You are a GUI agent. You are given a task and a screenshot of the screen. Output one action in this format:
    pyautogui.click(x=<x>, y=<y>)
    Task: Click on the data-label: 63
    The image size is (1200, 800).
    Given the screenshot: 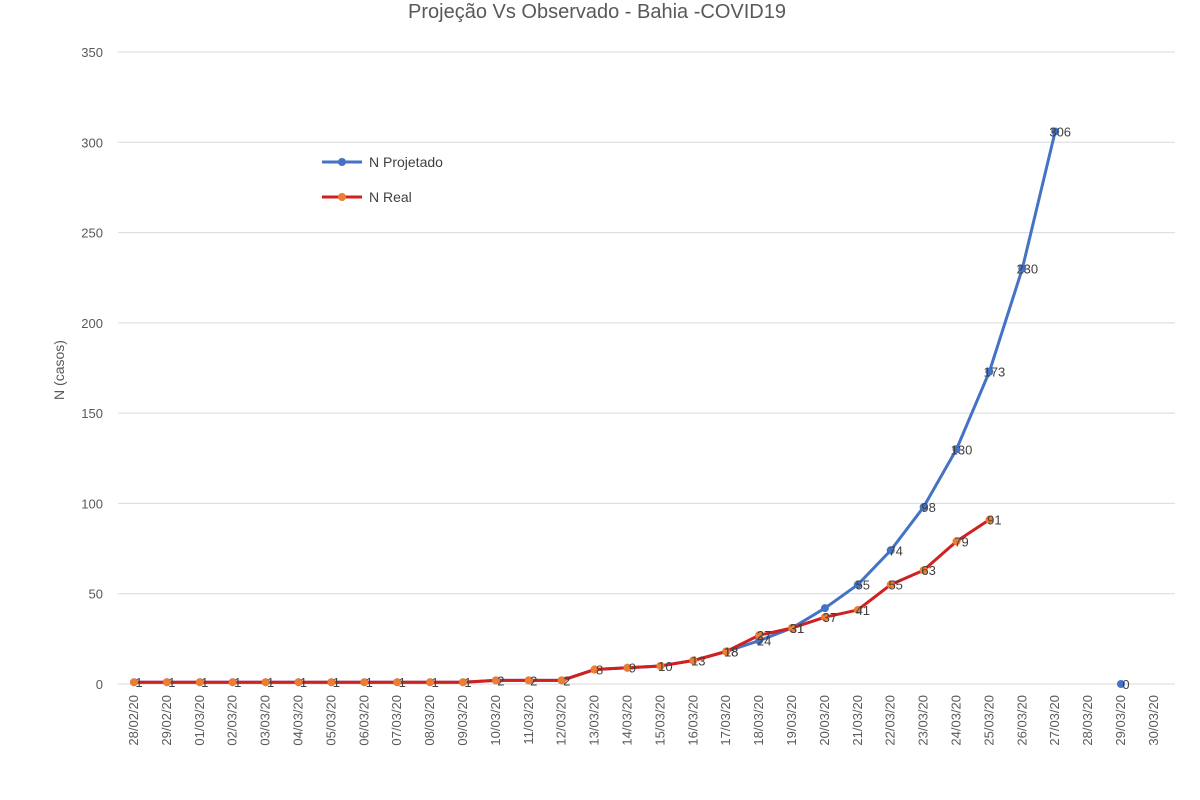 What is the action you would take?
    pyautogui.click(x=928, y=570)
    